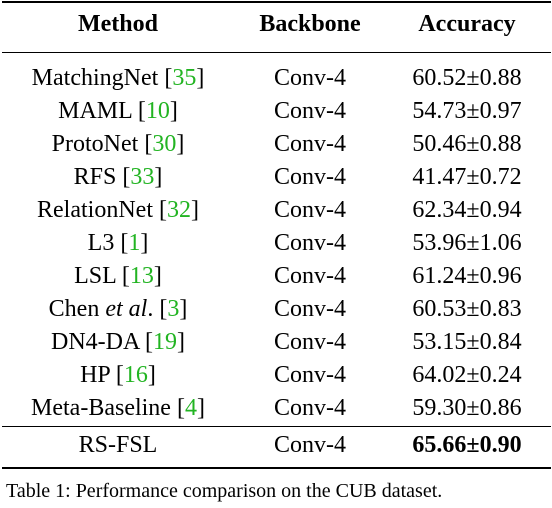  What do you see at coordinates (467, 177) in the screenshot?
I see `accuracy-cell: 41.47±0.72` at bounding box center [467, 177].